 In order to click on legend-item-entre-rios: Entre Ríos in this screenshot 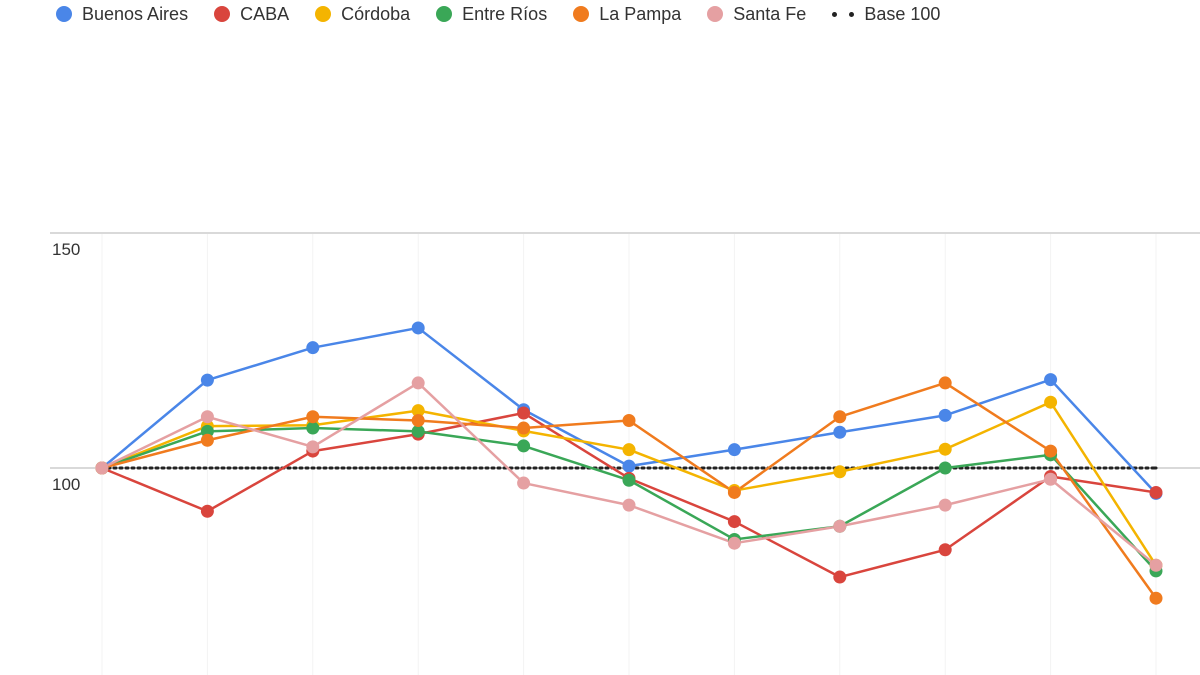, I will do `click(491, 14)`.